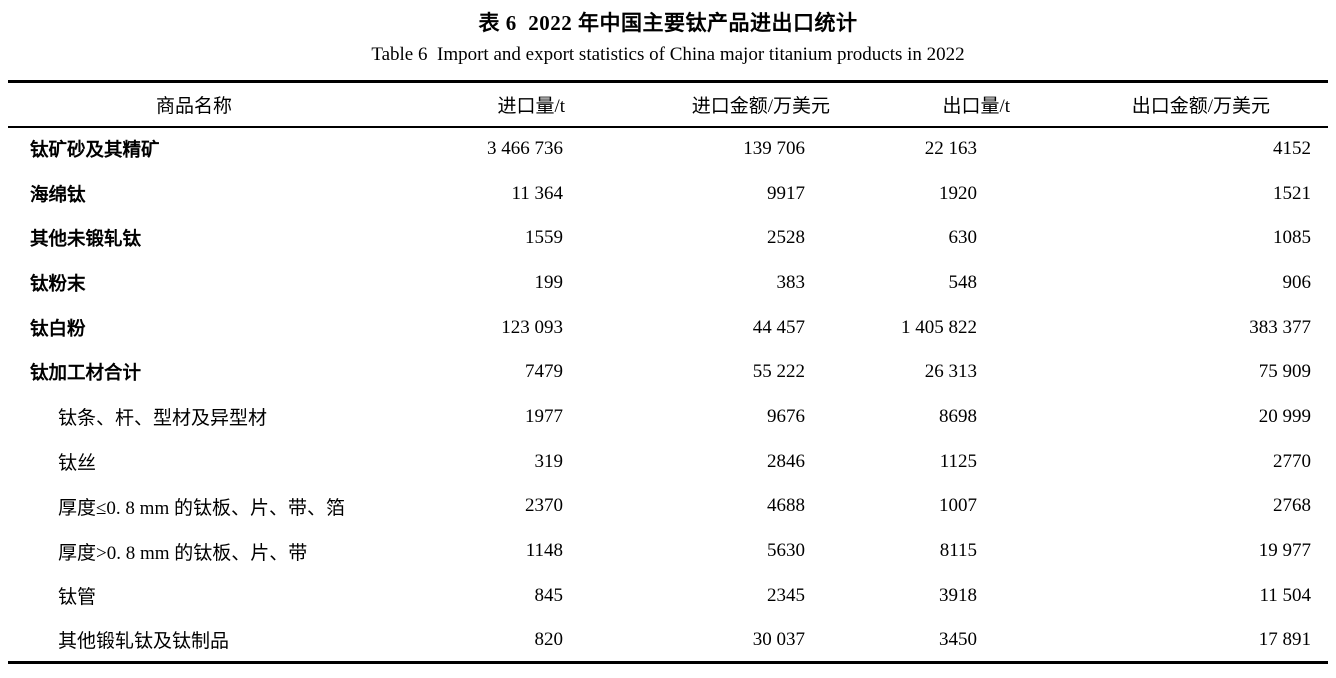  I want to click on value-cell: 8115, so click(958, 551).